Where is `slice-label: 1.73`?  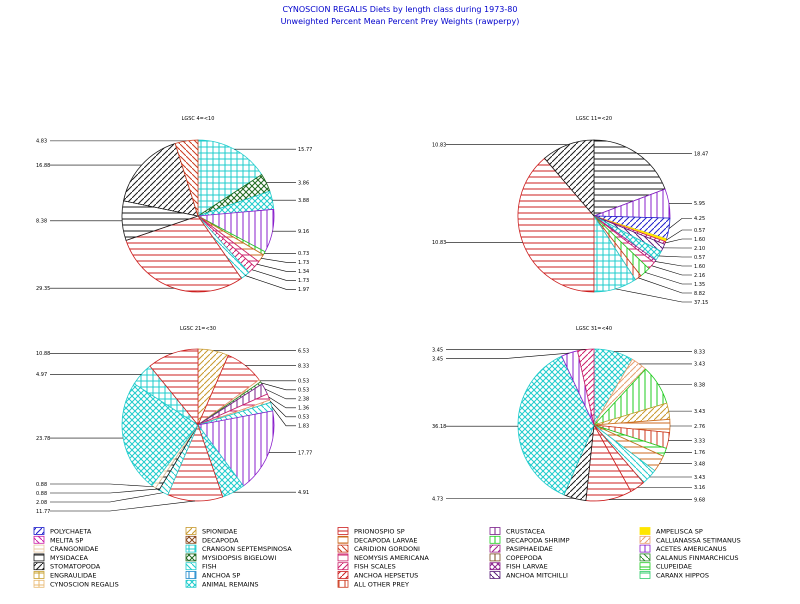
slice-label: 1.73 is located at coordinates (303, 281).